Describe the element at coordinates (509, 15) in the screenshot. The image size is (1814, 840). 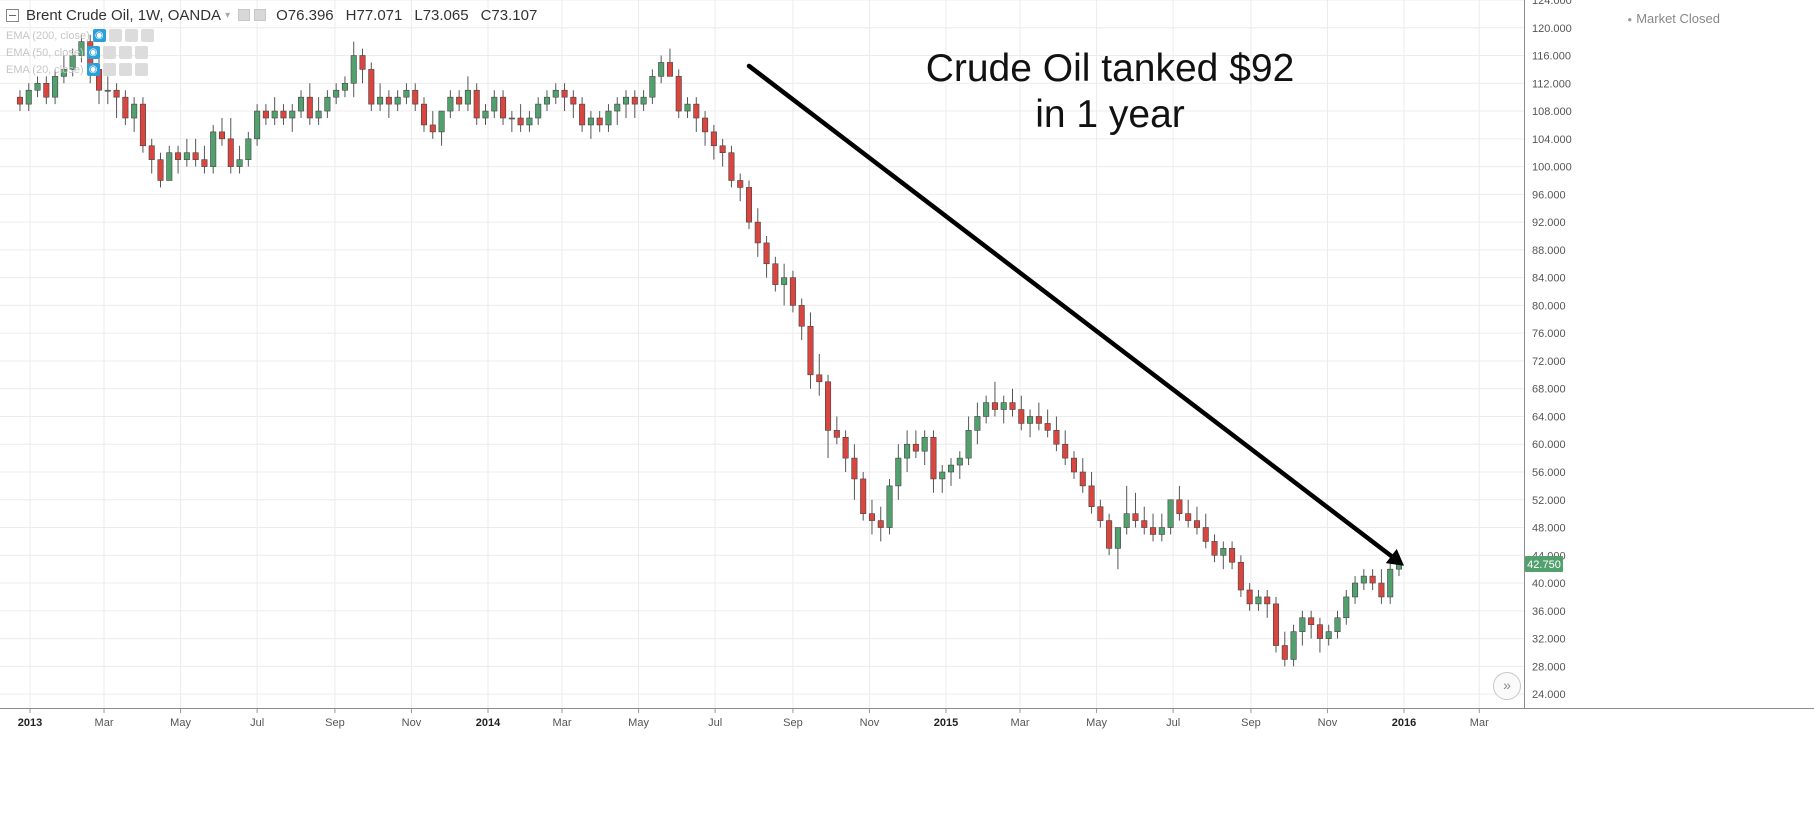
I see `ohlc-close: C73.107` at that location.